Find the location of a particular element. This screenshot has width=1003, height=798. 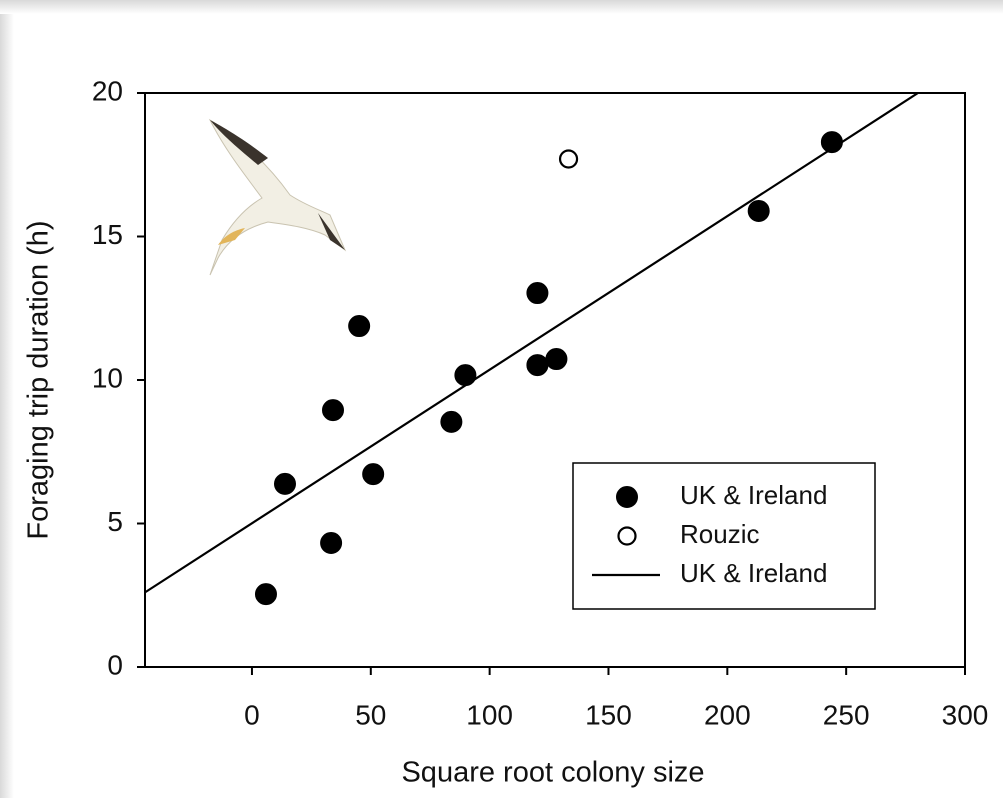

y-tick-label: 20 is located at coordinates (107, 90).